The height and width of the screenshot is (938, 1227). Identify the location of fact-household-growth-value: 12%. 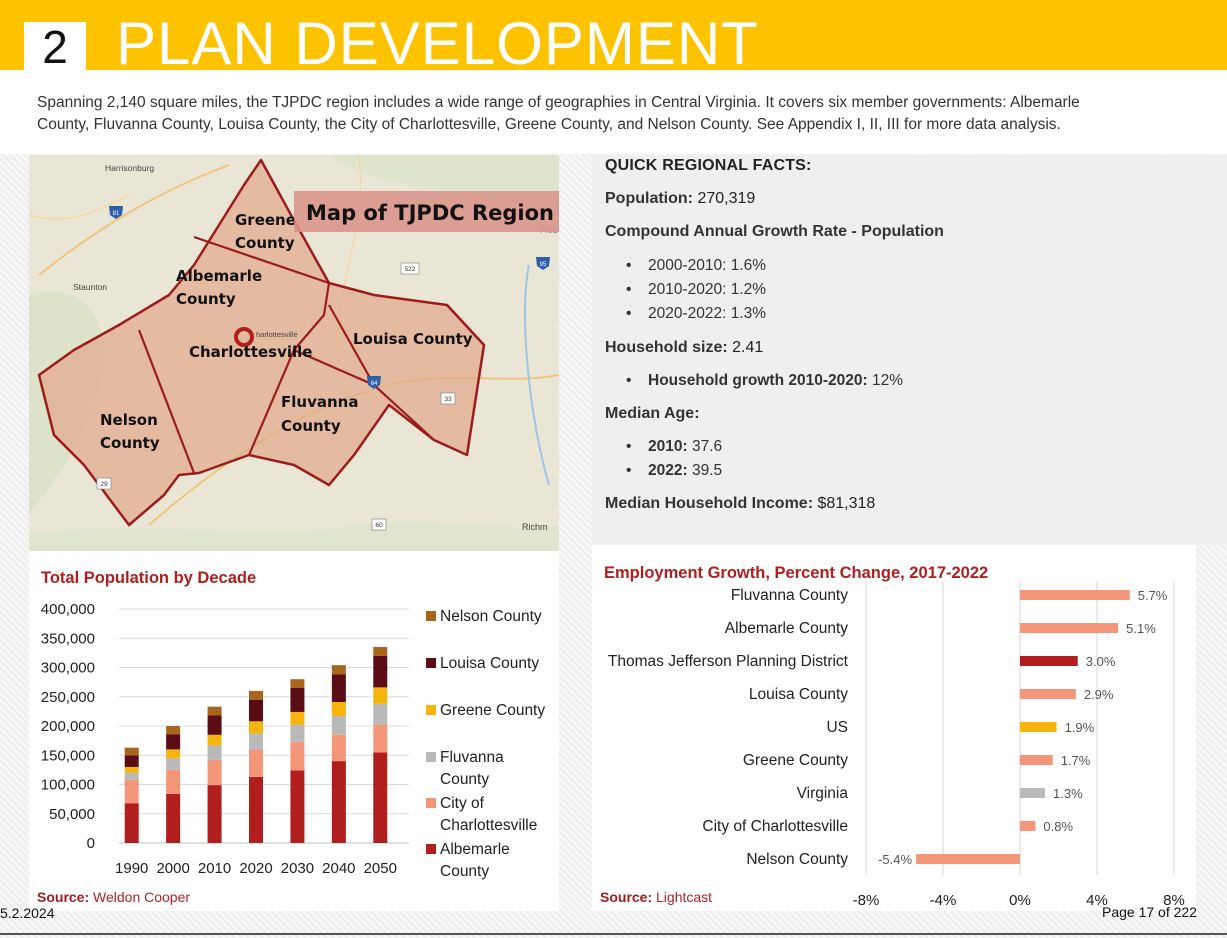
(887, 380).